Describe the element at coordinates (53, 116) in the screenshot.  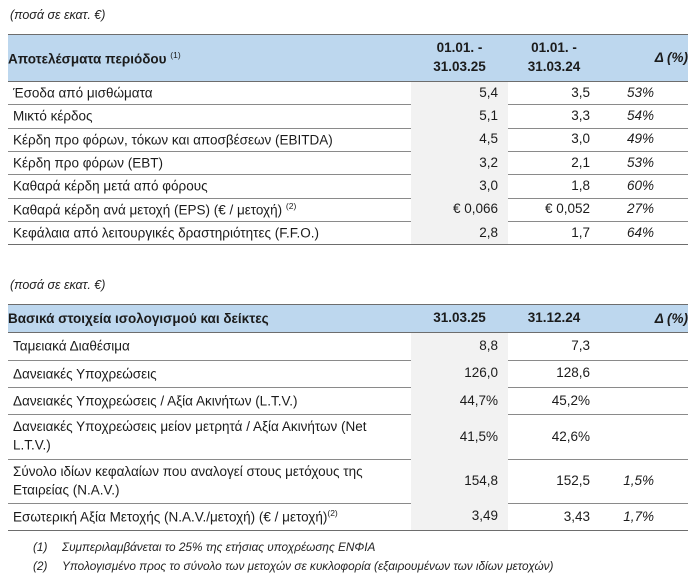
I see `row-label: Μικτό κέρδος` at that location.